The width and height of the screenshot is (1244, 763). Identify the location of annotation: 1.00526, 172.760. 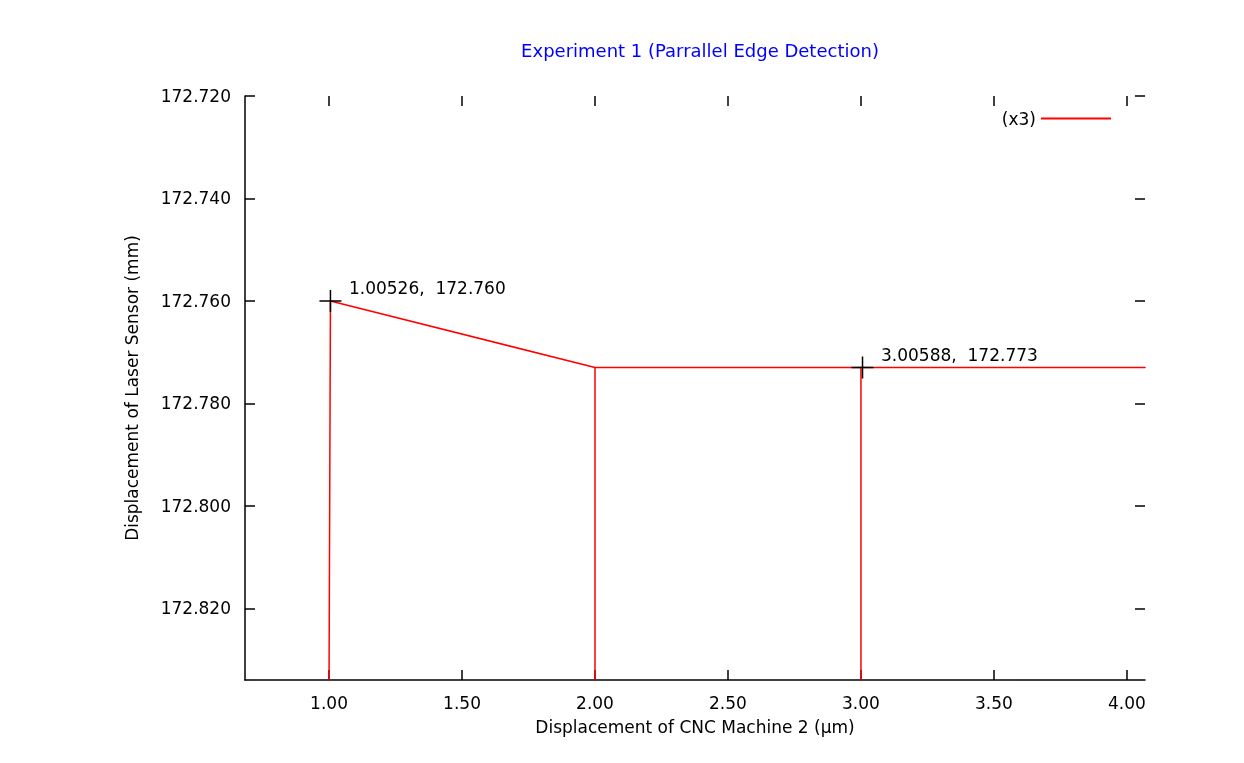
(427, 287).